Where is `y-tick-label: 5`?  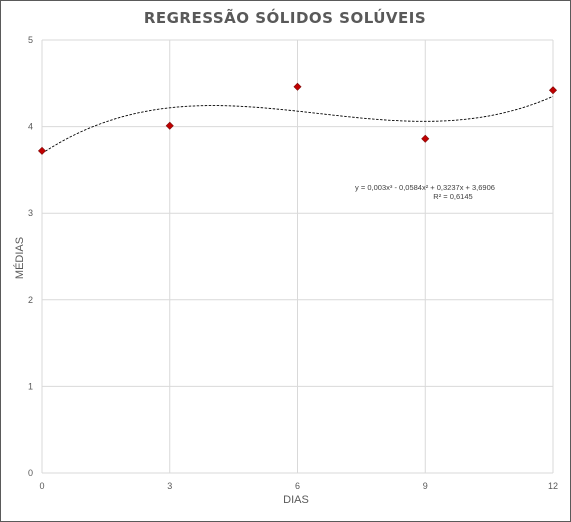 y-tick-label: 5 is located at coordinates (30, 40).